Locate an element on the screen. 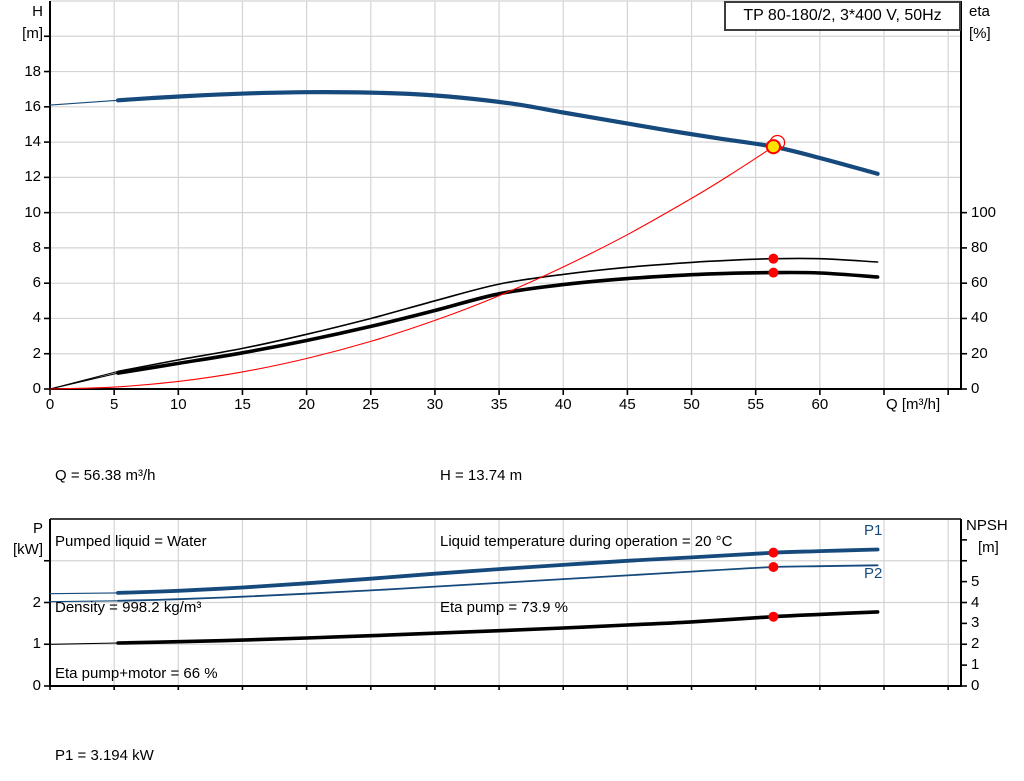  x-tick-label: 55 is located at coordinates (756, 404).